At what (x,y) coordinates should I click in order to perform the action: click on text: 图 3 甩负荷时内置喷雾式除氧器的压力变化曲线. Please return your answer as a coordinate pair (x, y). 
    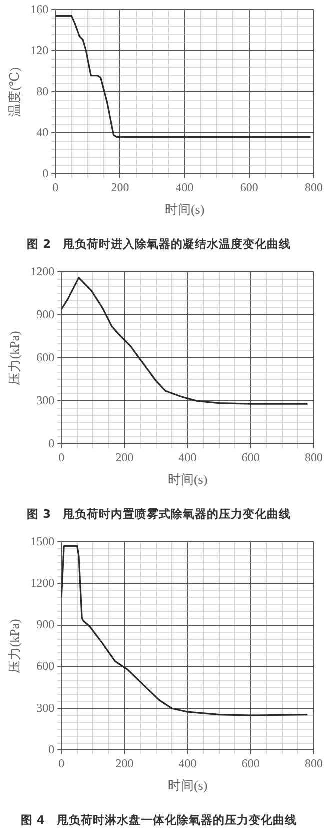
    Looking at the image, I should click on (159, 514).